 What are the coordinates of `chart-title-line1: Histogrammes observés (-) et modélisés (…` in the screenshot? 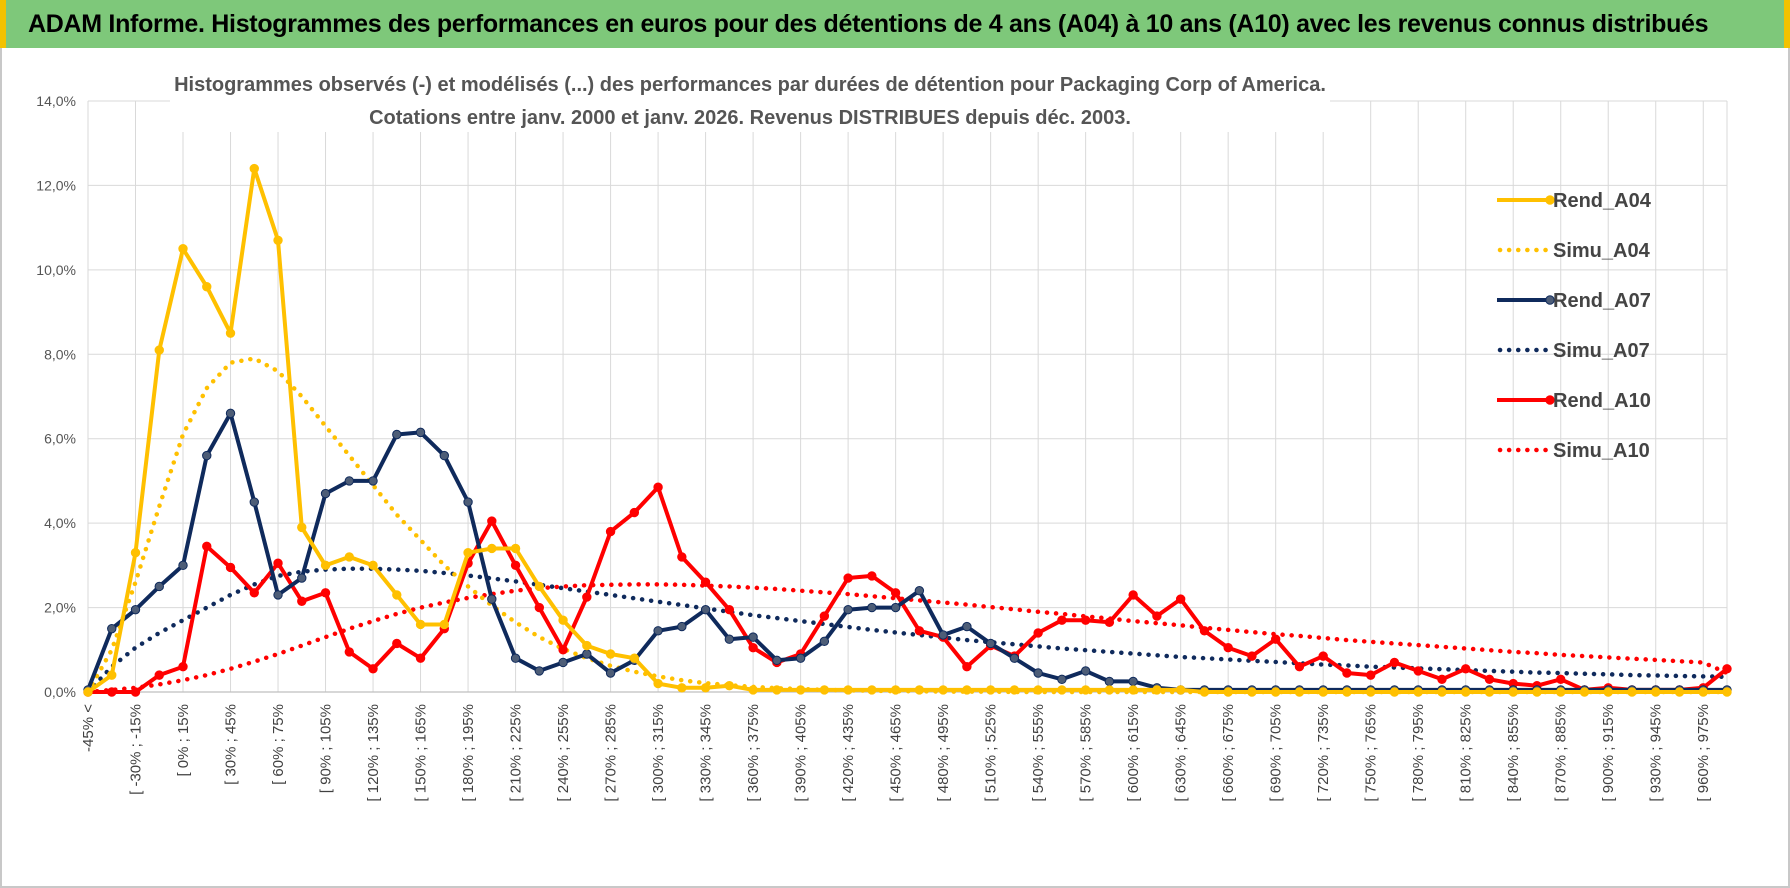 It's located at (750, 85).